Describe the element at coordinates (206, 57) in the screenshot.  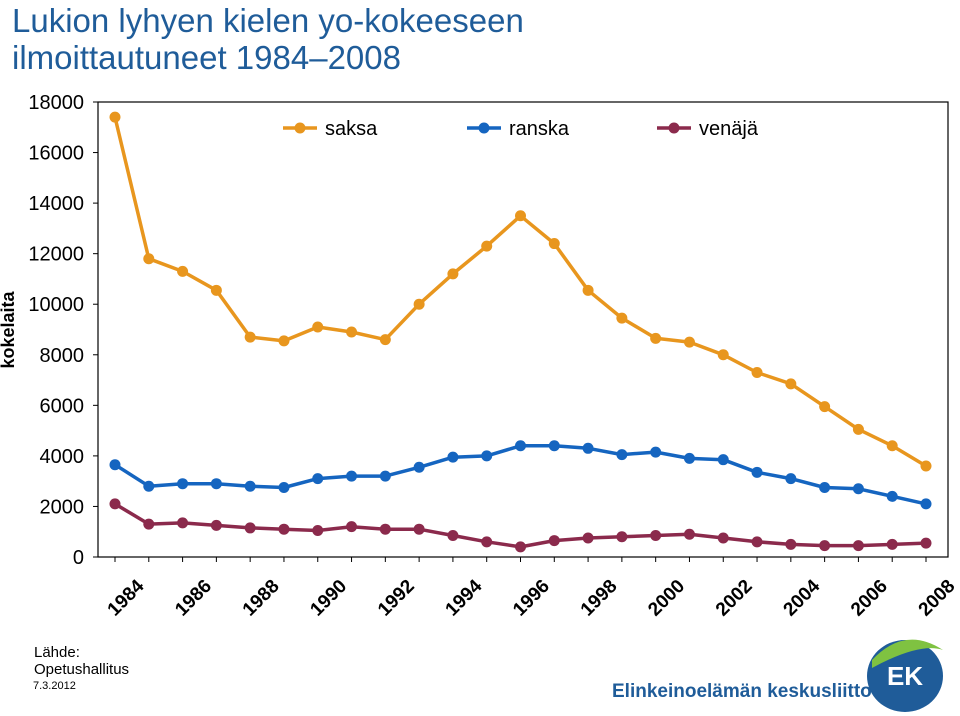
I see `title-line-2: ilmoittautuneet 1984–2008` at that location.